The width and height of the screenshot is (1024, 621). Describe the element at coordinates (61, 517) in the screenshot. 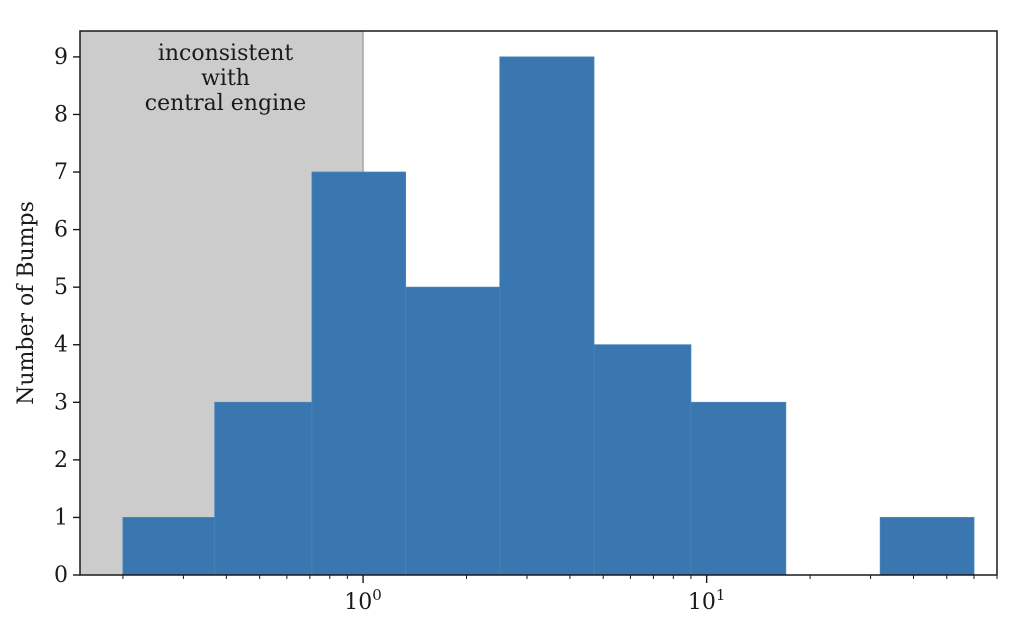

I see `y-tick-label: 1` at that location.